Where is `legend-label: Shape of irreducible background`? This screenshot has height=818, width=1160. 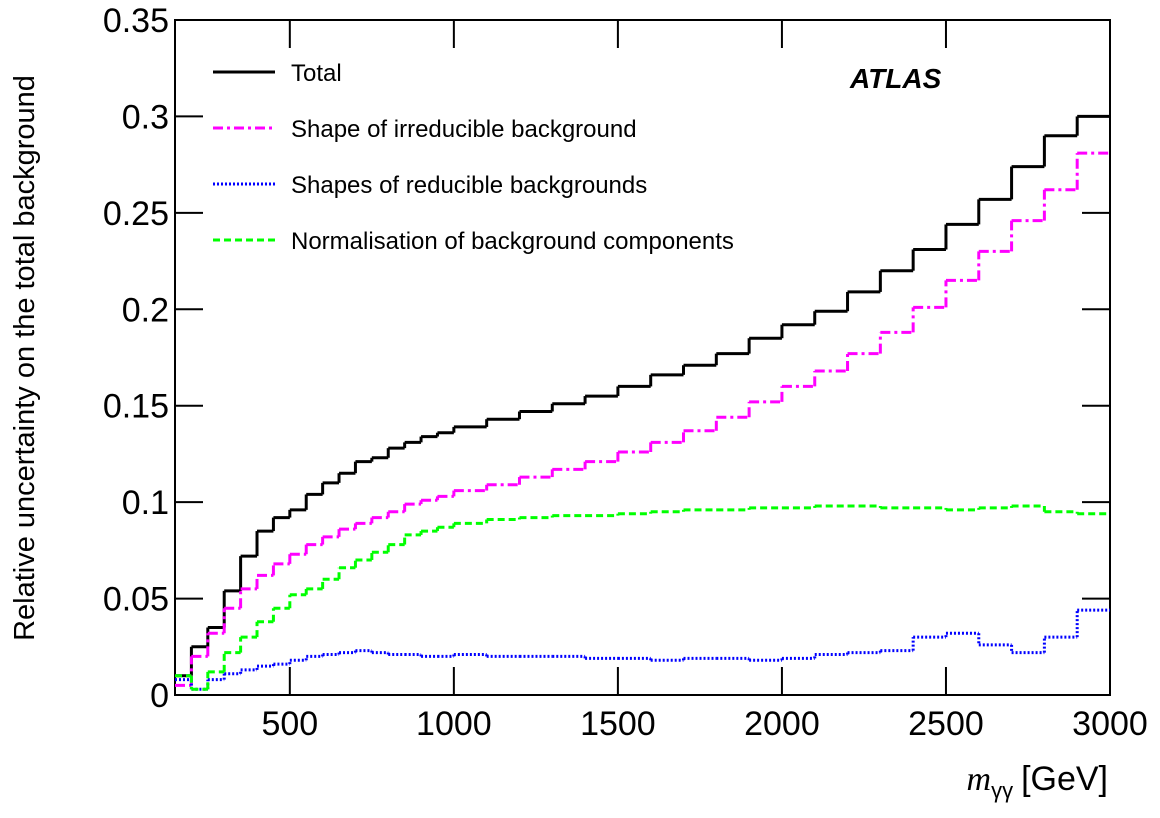 legend-label: Shape of irreducible background is located at coordinates (464, 129).